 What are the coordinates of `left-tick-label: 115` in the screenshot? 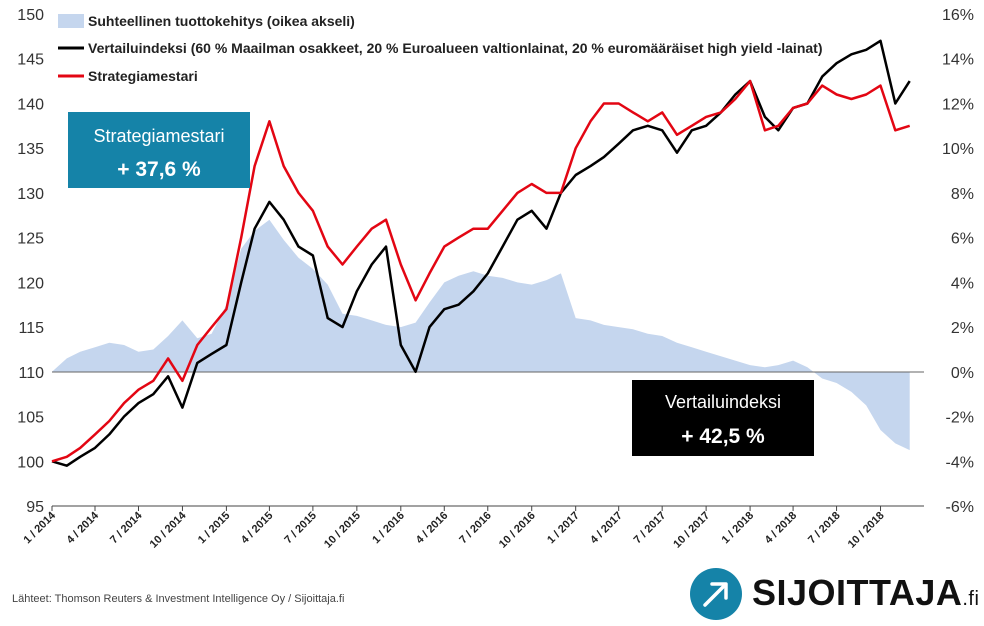 It's located at (31, 328).